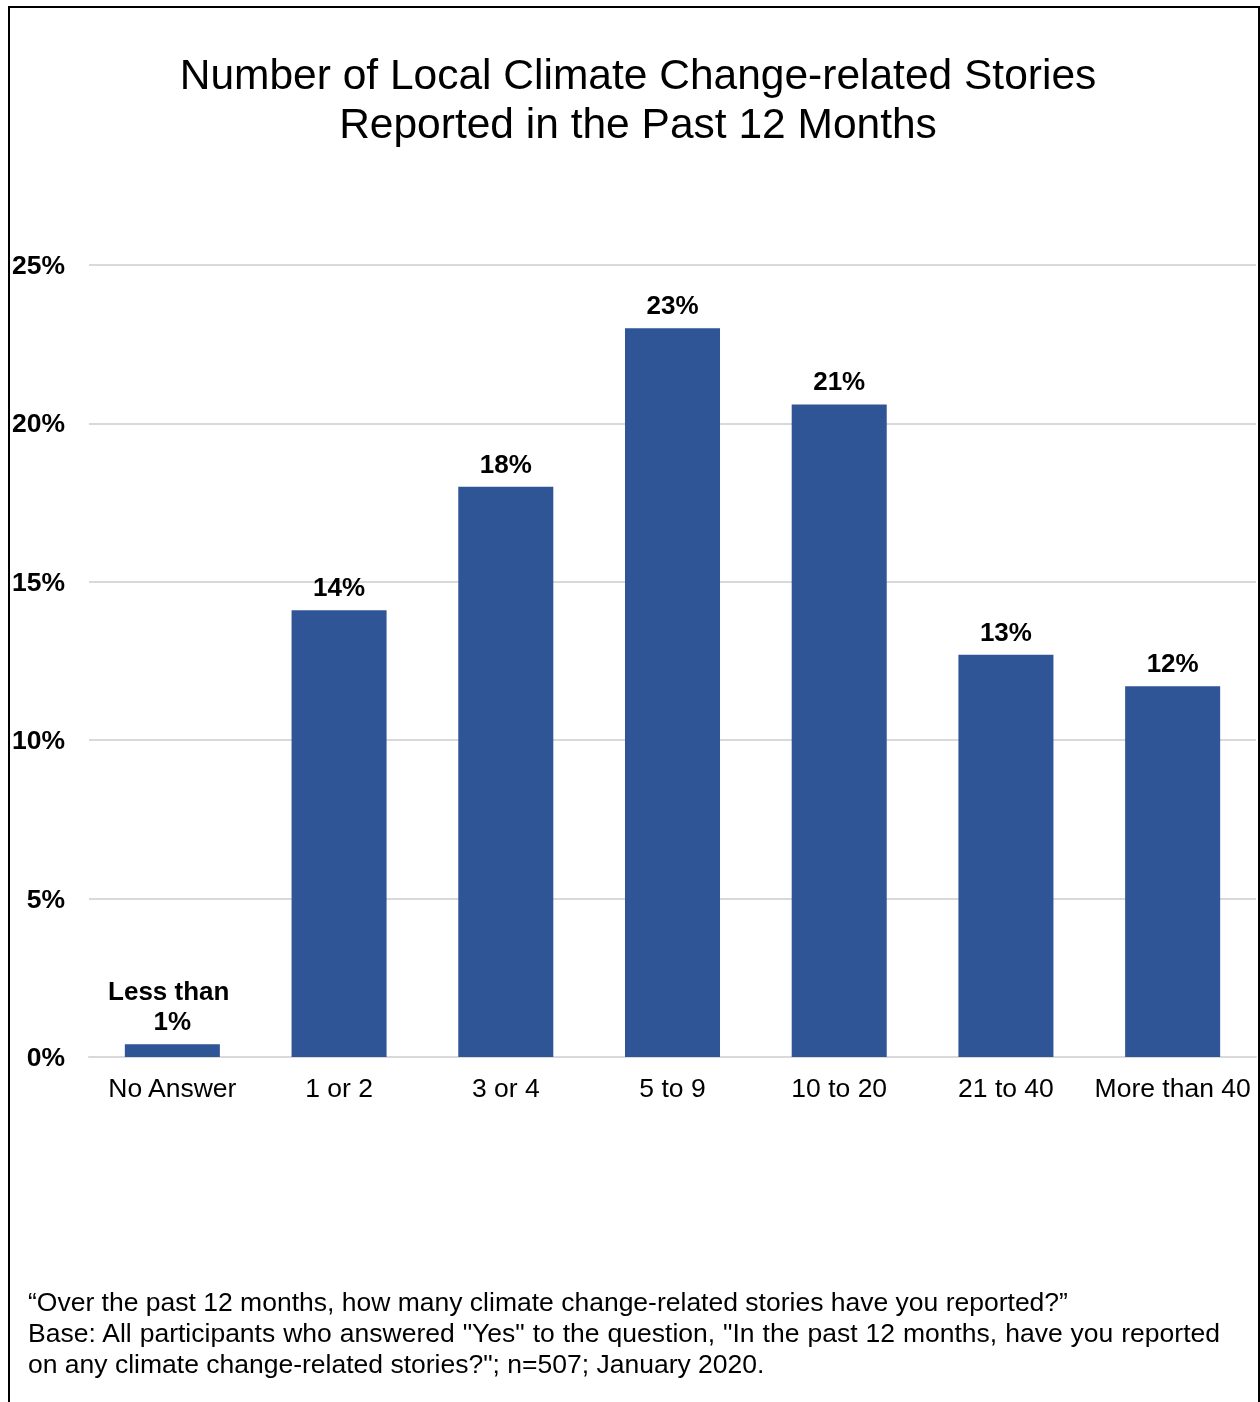 Image resolution: width=1260 pixels, height=1402 pixels. What do you see at coordinates (1005, 631) in the screenshot?
I see `data-label: 13%` at bounding box center [1005, 631].